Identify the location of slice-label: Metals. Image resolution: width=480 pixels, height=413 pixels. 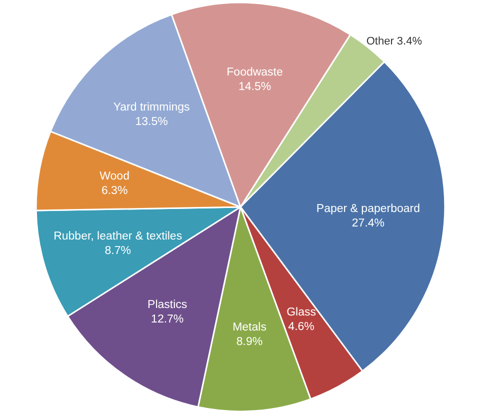
(249, 327).